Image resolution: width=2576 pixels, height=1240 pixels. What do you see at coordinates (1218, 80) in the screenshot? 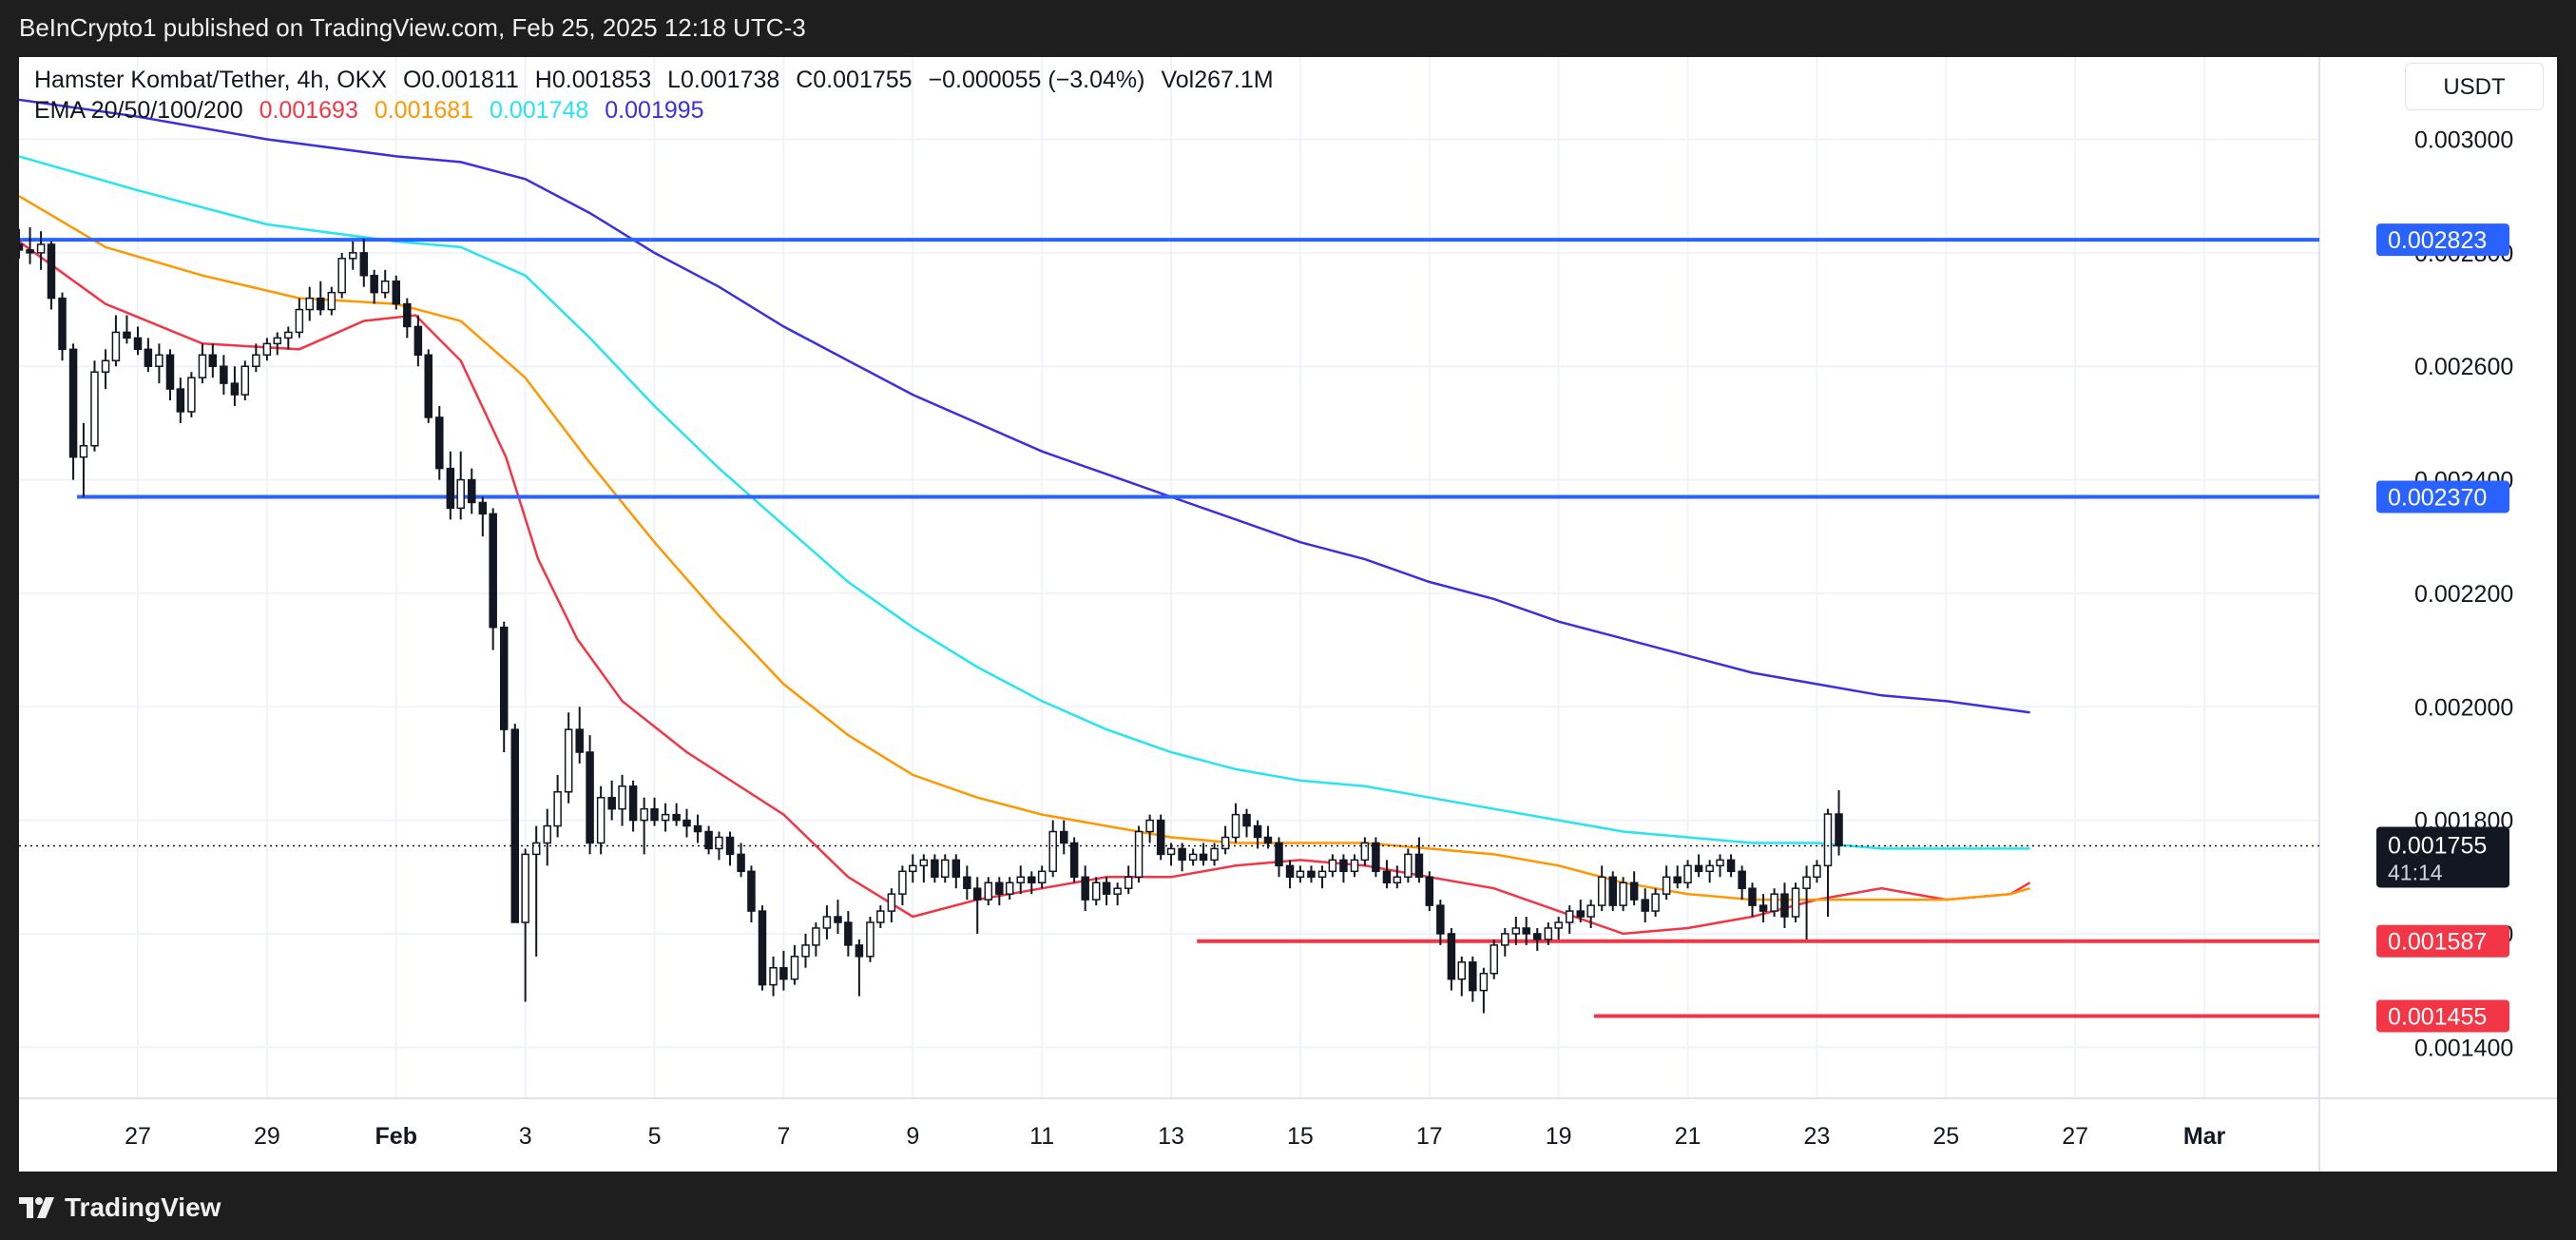
I see `legend-volume: Vol267.1M` at bounding box center [1218, 80].